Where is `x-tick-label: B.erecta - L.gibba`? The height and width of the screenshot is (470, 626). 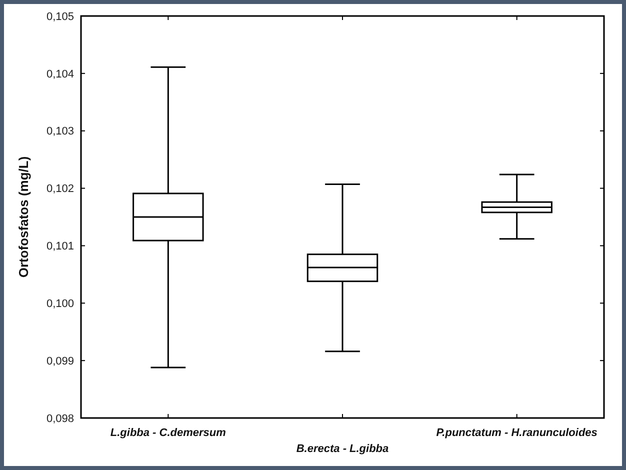 x-tick-label: B.erecta - L.gibba is located at coordinates (342, 449).